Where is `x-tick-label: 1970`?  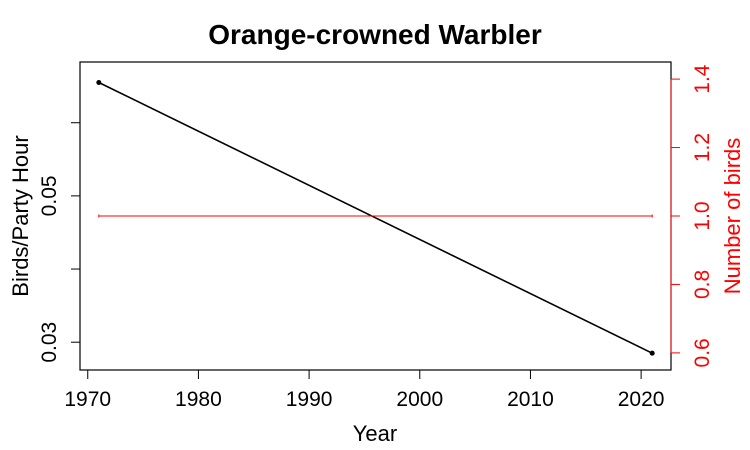 x-tick-label: 1970 is located at coordinates (87, 399).